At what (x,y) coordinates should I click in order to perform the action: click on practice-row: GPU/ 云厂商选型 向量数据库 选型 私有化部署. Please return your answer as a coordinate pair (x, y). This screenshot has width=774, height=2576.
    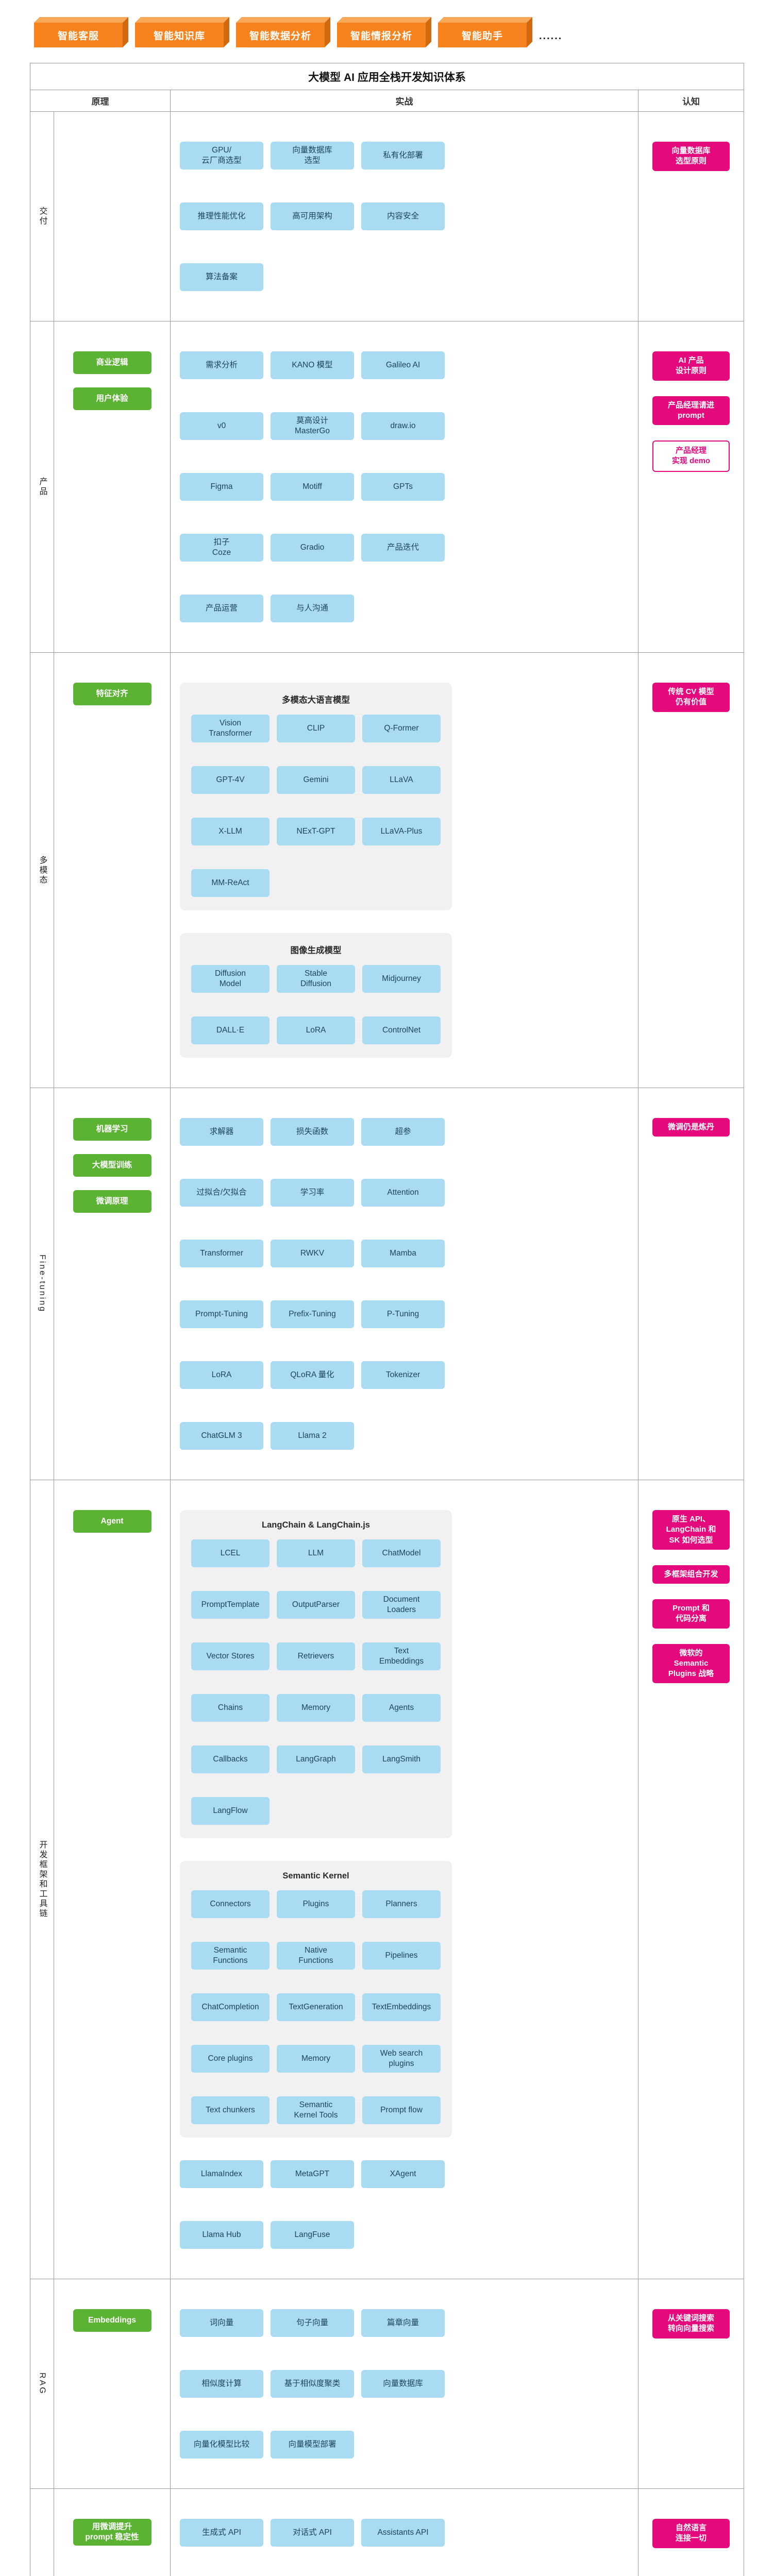
    Looking at the image, I should click on (312, 156).